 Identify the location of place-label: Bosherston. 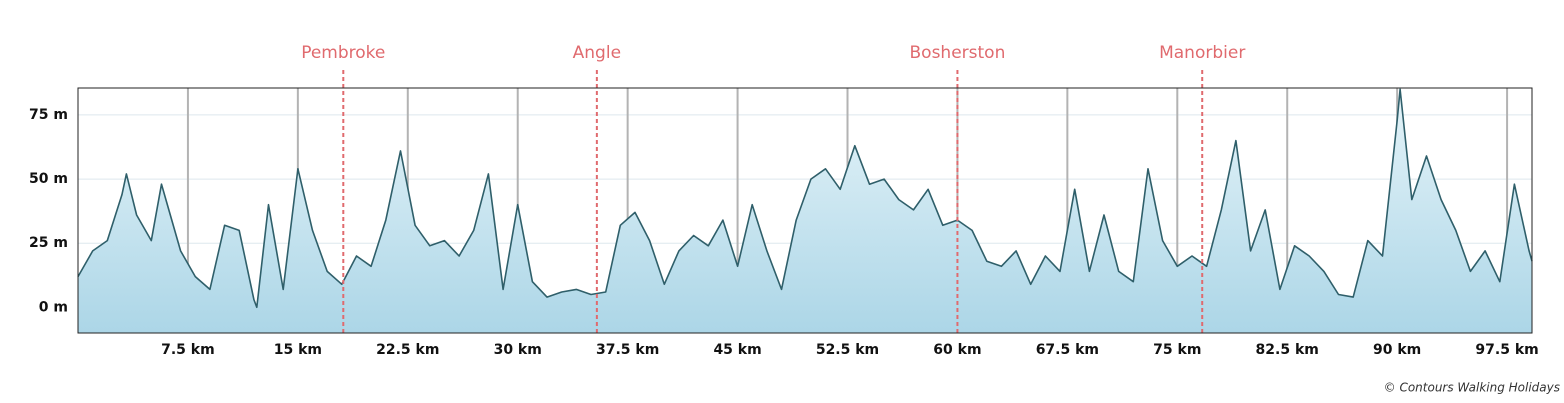
(958, 53).